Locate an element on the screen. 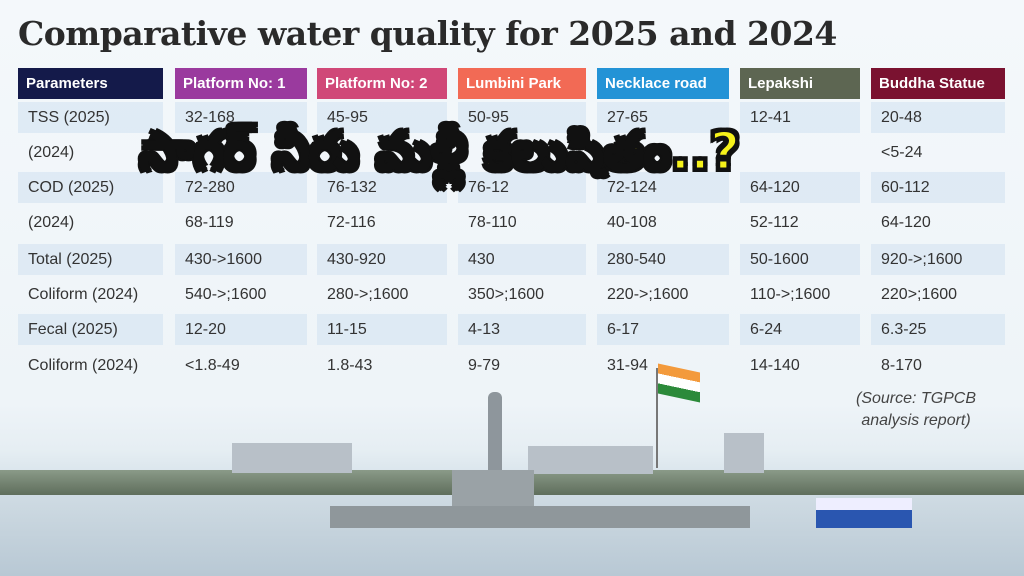 The image size is (1024, 576). row-label: Total (2025) is located at coordinates (90, 259).